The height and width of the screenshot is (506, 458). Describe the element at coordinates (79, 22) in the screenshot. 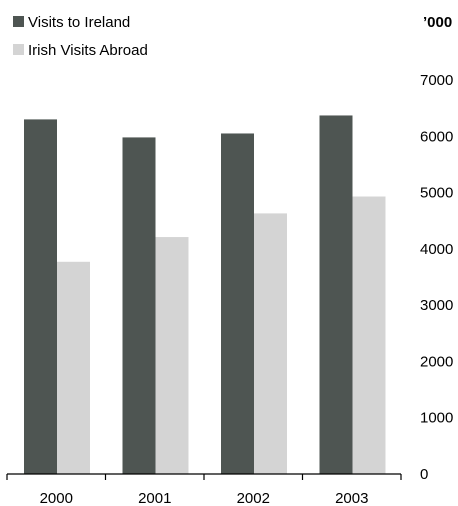

I see `legend-label-visits-to-ireland: Visits to Ireland` at that location.